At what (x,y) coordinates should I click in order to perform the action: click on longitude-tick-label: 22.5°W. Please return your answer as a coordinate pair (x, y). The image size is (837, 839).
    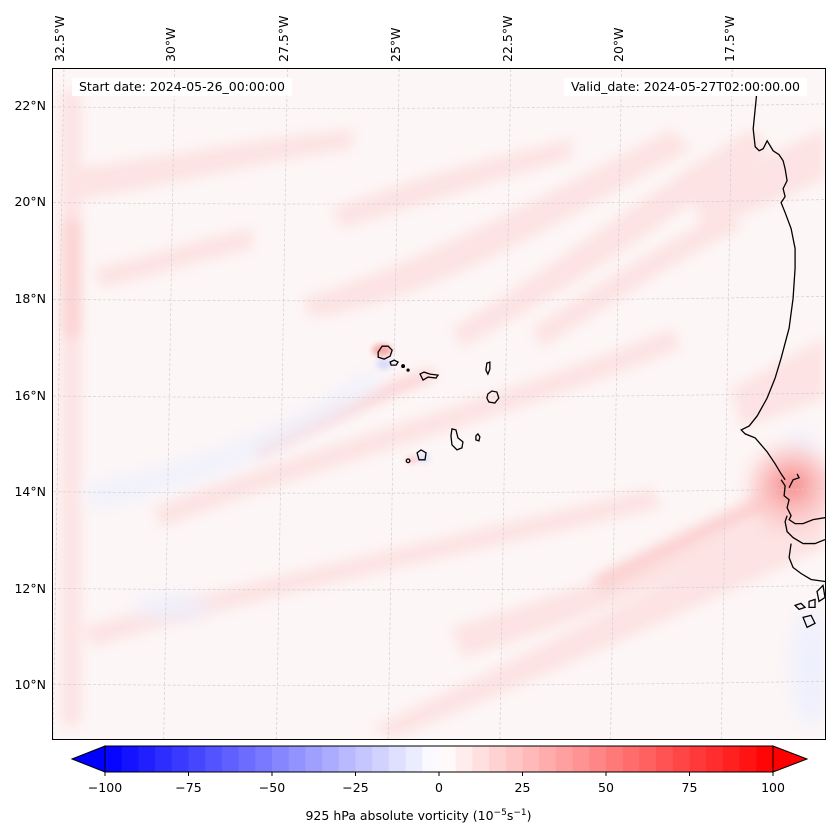
    Looking at the image, I should click on (507, 38).